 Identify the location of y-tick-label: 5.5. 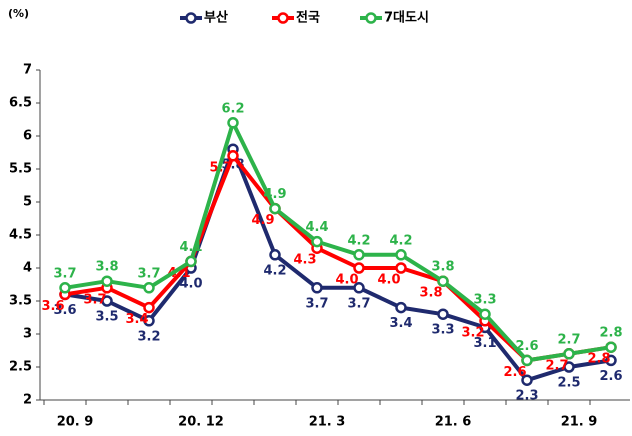
(20, 169).